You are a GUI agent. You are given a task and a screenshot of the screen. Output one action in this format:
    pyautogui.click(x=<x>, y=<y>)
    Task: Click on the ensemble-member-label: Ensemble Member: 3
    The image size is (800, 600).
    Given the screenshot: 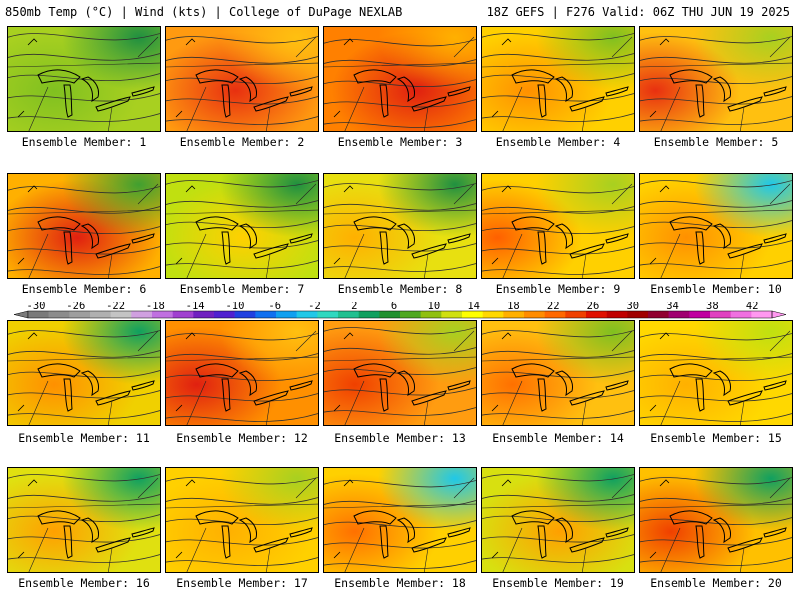 What is the action you would take?
    pyautogui.click(x=400, y=142)
    